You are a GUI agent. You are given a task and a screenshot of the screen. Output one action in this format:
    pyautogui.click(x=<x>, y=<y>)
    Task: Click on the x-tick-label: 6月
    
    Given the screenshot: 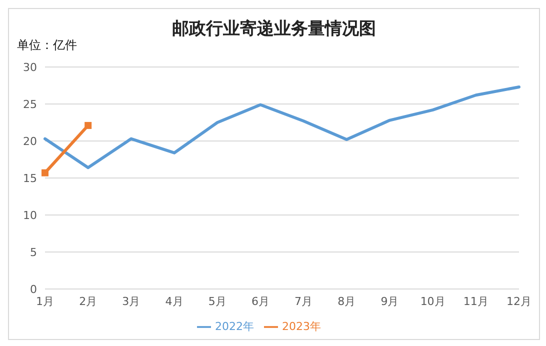 What is the action you would take?
    pyautogui.click(x=260, y=301)
    